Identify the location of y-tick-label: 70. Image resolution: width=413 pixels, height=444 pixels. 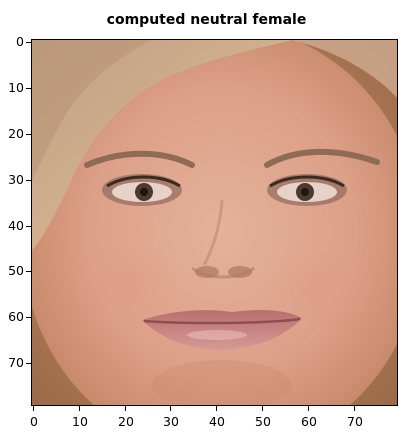
(16, 362).